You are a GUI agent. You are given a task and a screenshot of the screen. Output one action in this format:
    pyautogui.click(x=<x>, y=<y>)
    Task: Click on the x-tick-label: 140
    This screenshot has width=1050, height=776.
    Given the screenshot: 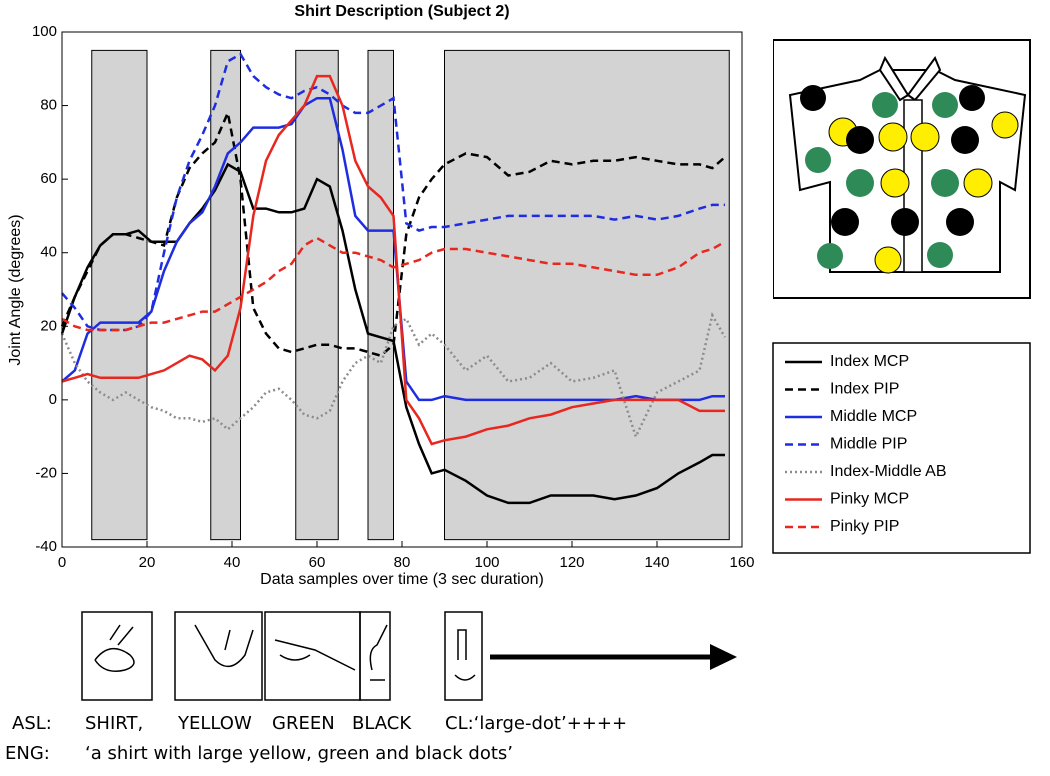 What is the action you would take?
    pyautogui.click(x=656, y=562)
    